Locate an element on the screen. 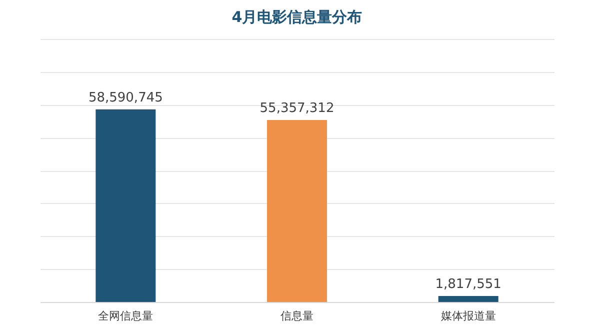 The width and height of the screenshot is (594, 331). x-tick-label: 全网信息量 is located at coordinates (126, 316).